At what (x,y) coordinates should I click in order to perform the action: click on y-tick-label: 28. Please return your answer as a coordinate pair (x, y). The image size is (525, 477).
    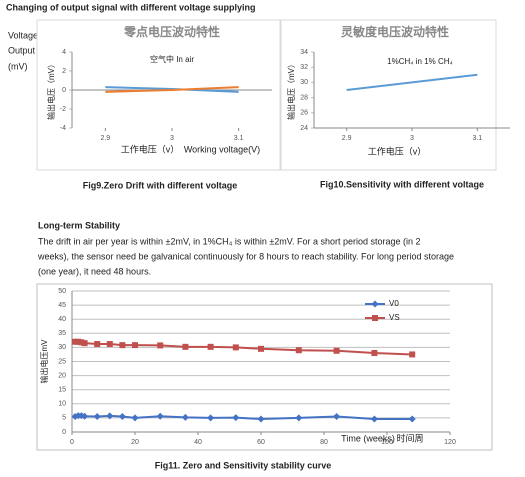
    Looking at the image, I should click on (304, 97).